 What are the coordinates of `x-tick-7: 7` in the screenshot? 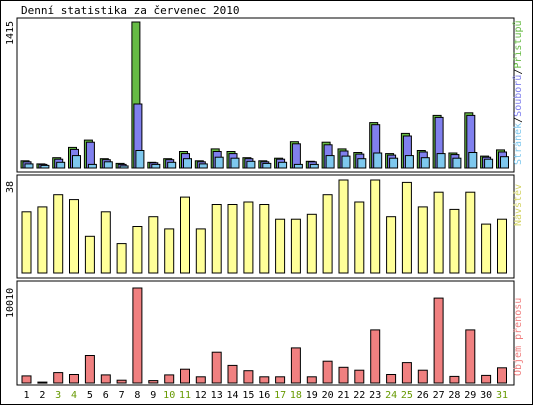 It's located at (122, 395).